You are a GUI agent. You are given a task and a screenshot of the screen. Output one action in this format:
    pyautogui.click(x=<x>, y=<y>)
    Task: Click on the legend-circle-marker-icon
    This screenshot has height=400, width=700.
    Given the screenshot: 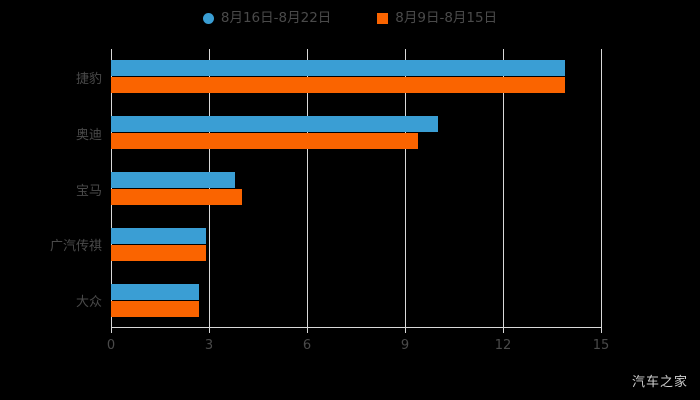 What is the action you would take?
    pyautogui.click(x=208, y=18)
    